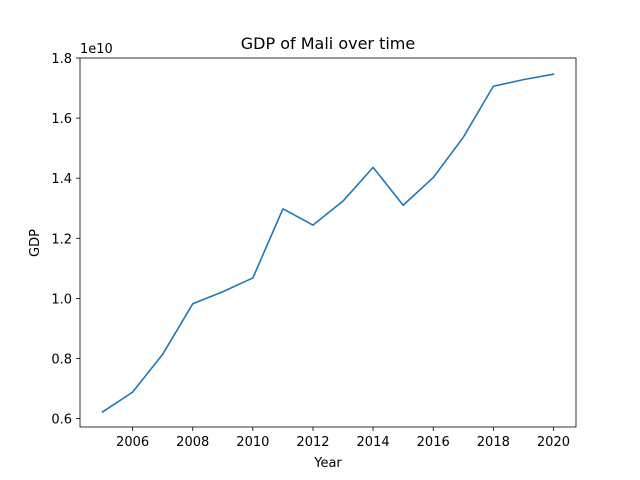 The height and width of the screenshot is (480, 640). What do you see at coordinates (553, 442) in the screenshot?
I see `x-tick-label: 2020` at bounding box center [553, 442].